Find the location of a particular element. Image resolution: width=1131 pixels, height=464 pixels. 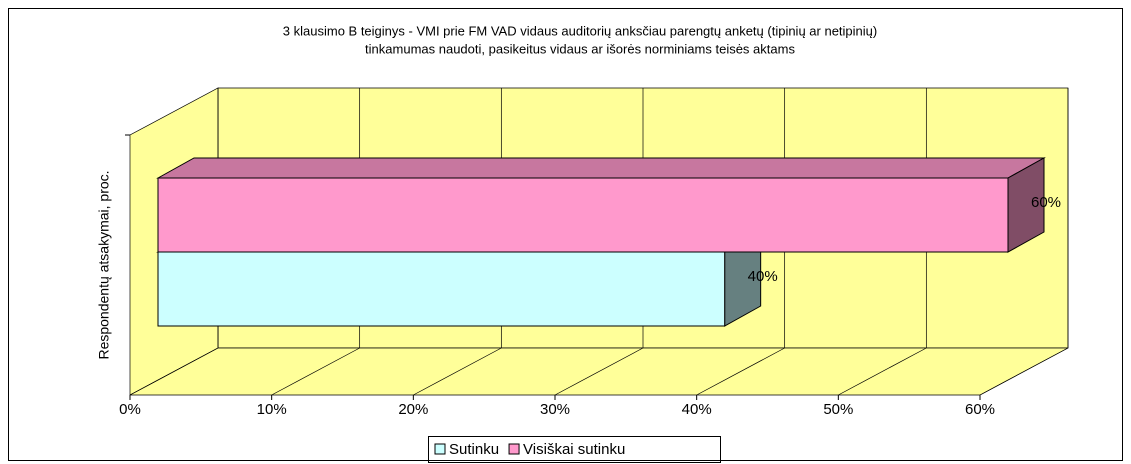

data-label: 60% is located at coordinates (1046, 202).